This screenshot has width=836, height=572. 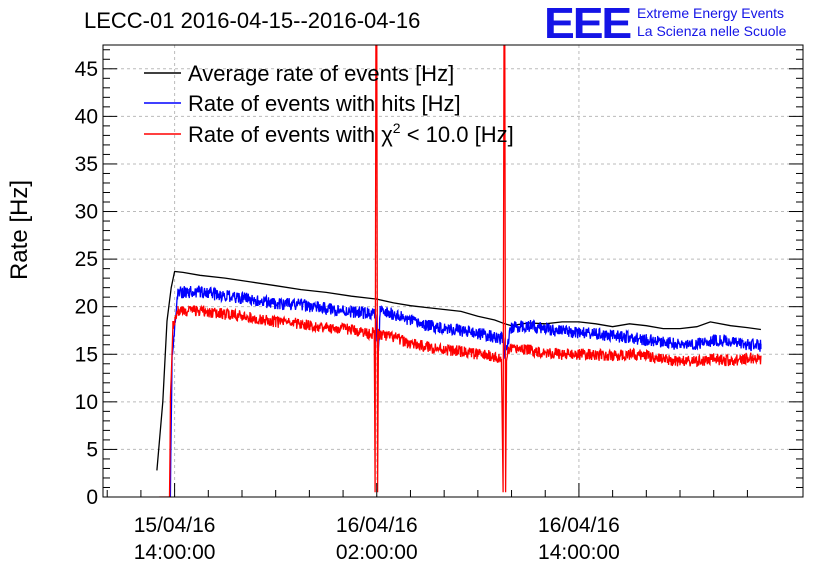 What do you see at coordinates (86, 259) in the screenshot?
I see `y-tick-label: 25` at bounding box center [86, 259].